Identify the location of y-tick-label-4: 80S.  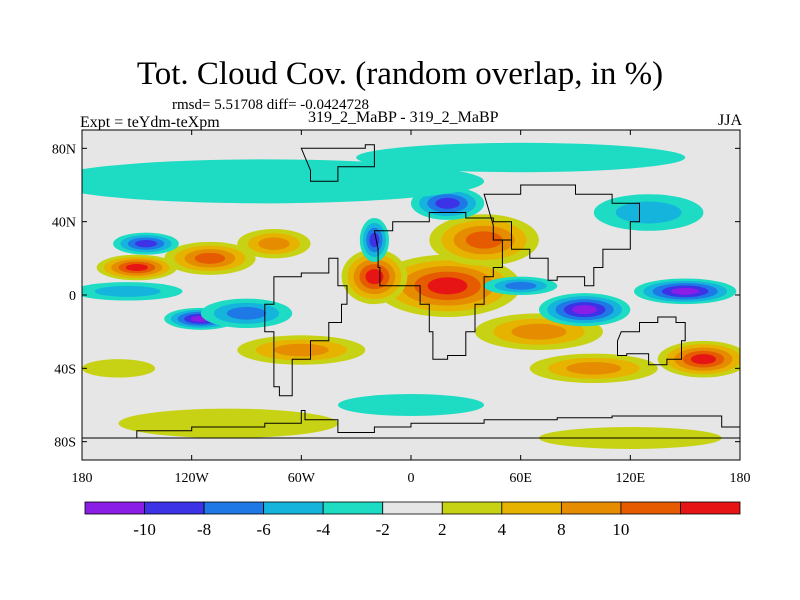
(65, 443).